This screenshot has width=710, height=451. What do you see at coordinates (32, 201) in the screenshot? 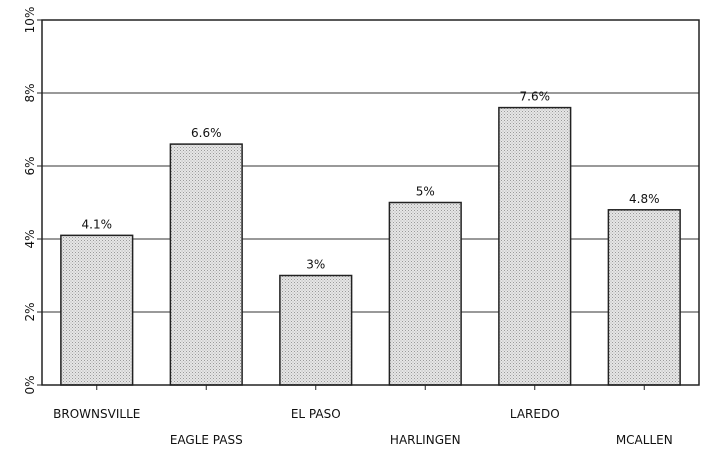
I see `y-axis-ticks: 0% 2% 4% 6% 8% 10%` at bounding box center [32, 201].